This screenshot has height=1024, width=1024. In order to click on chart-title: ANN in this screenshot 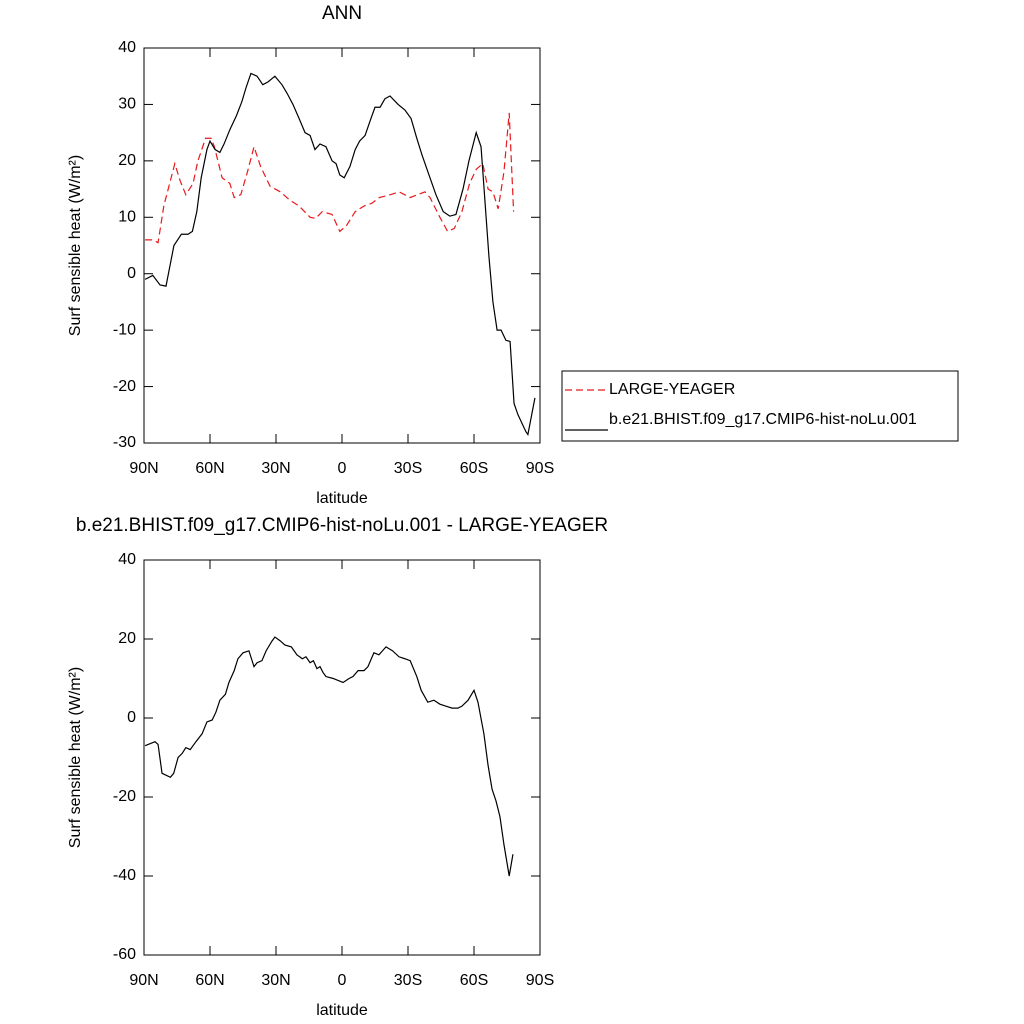, I will do `click(342, 13)`.